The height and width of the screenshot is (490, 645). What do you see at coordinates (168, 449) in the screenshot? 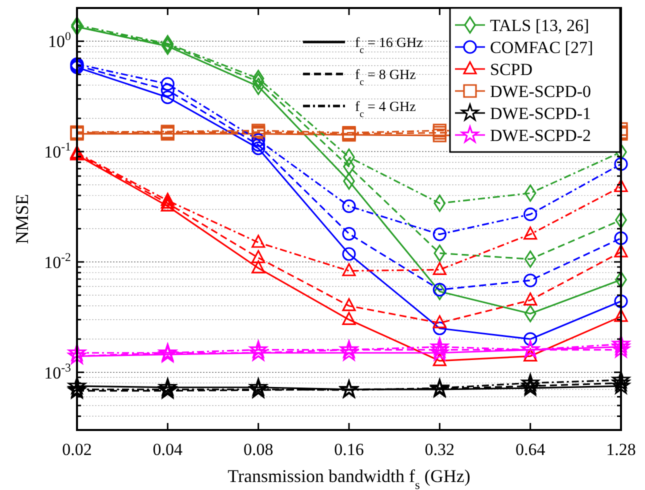
I see `x-tick-label: 0.04` at bounding box center [168, 449].